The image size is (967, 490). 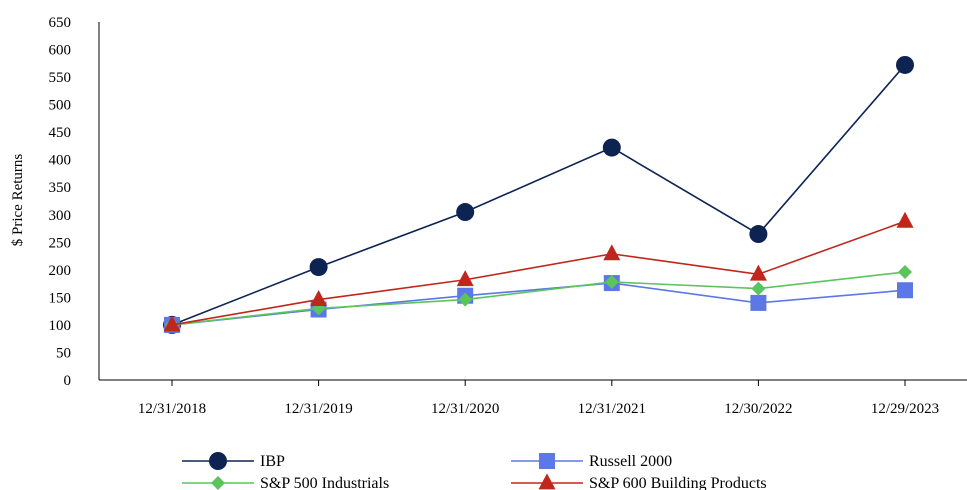 I want to click on legend-label: Russell 2000, so click(x=630, y=461).